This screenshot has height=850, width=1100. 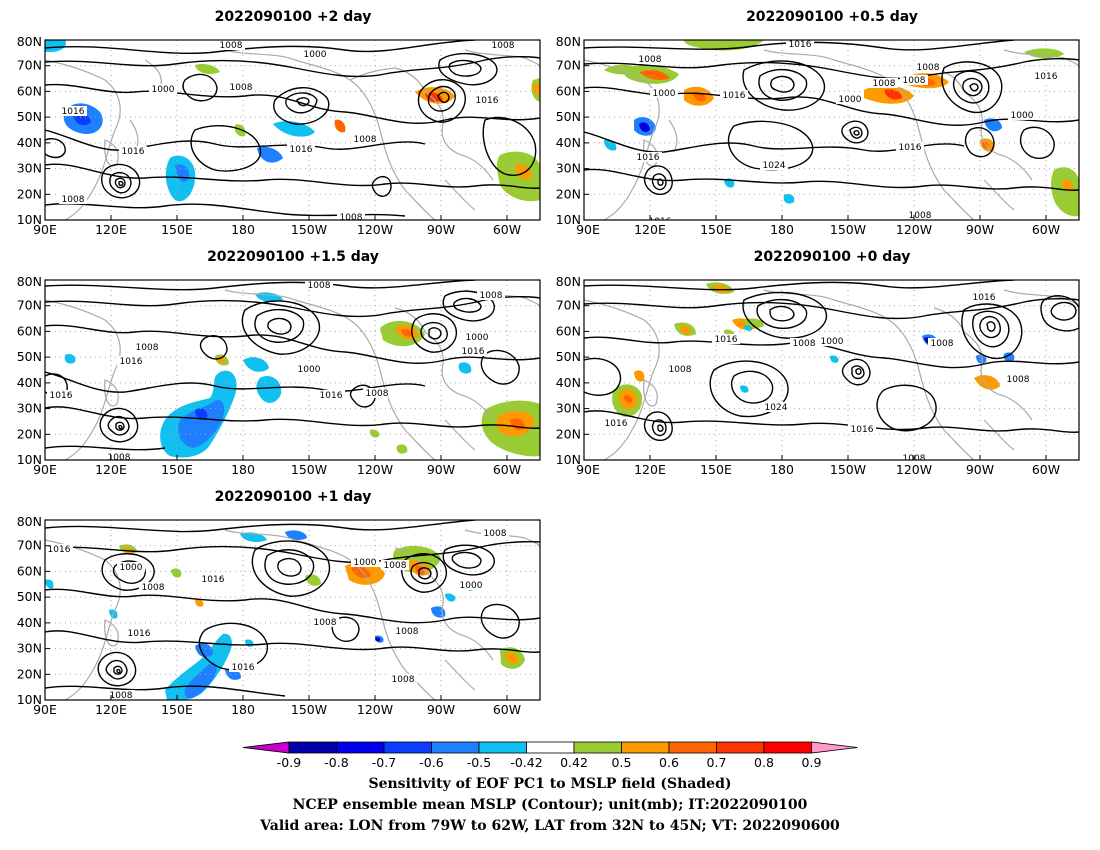 I want to click on coastlines, so click(x=831, y=134).